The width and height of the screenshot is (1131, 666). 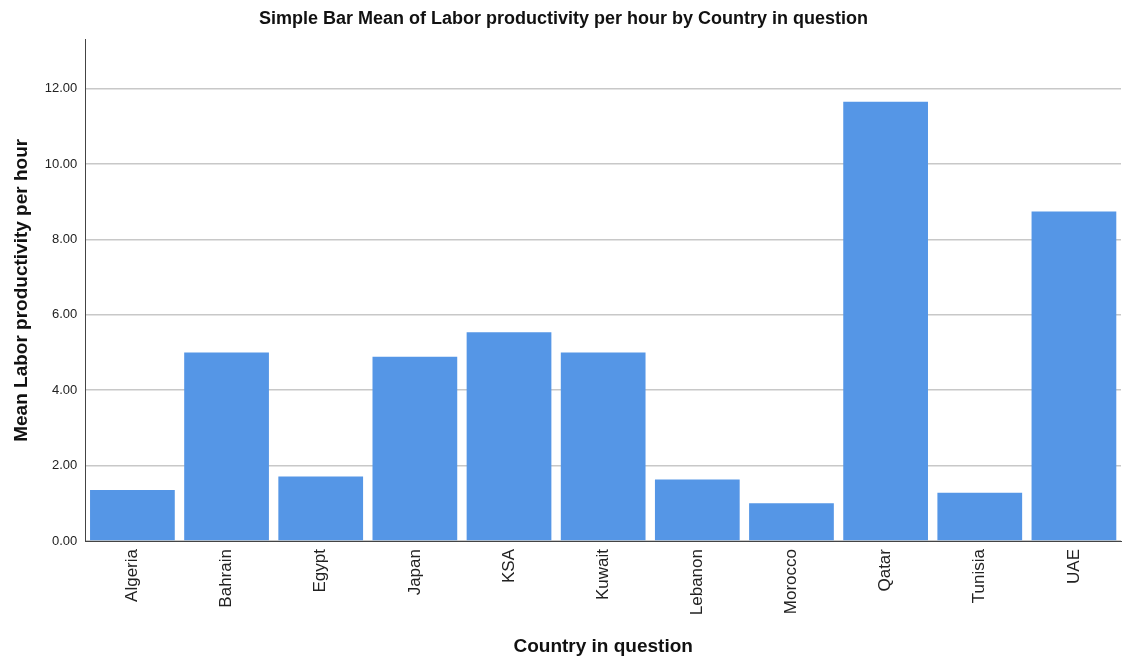 I want to click on y-tick-label: 10.00, so click(x=61, y=163).